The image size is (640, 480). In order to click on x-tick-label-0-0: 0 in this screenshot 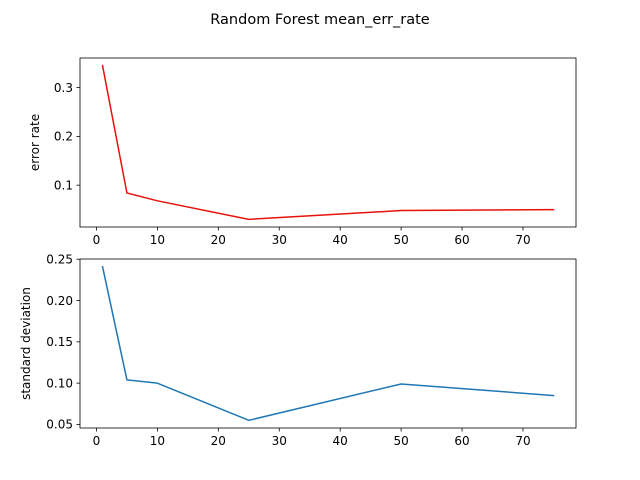, I will do `click(97, 240)`.